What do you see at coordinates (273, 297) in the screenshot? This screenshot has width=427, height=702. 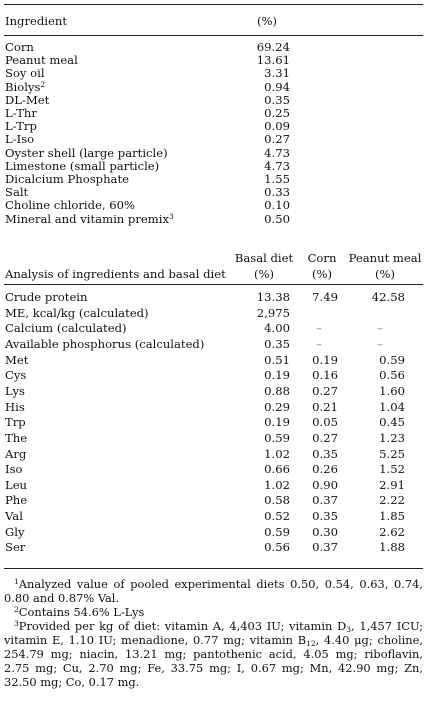 I see `basal-value: 13.38` at bounding box center [273, 297].